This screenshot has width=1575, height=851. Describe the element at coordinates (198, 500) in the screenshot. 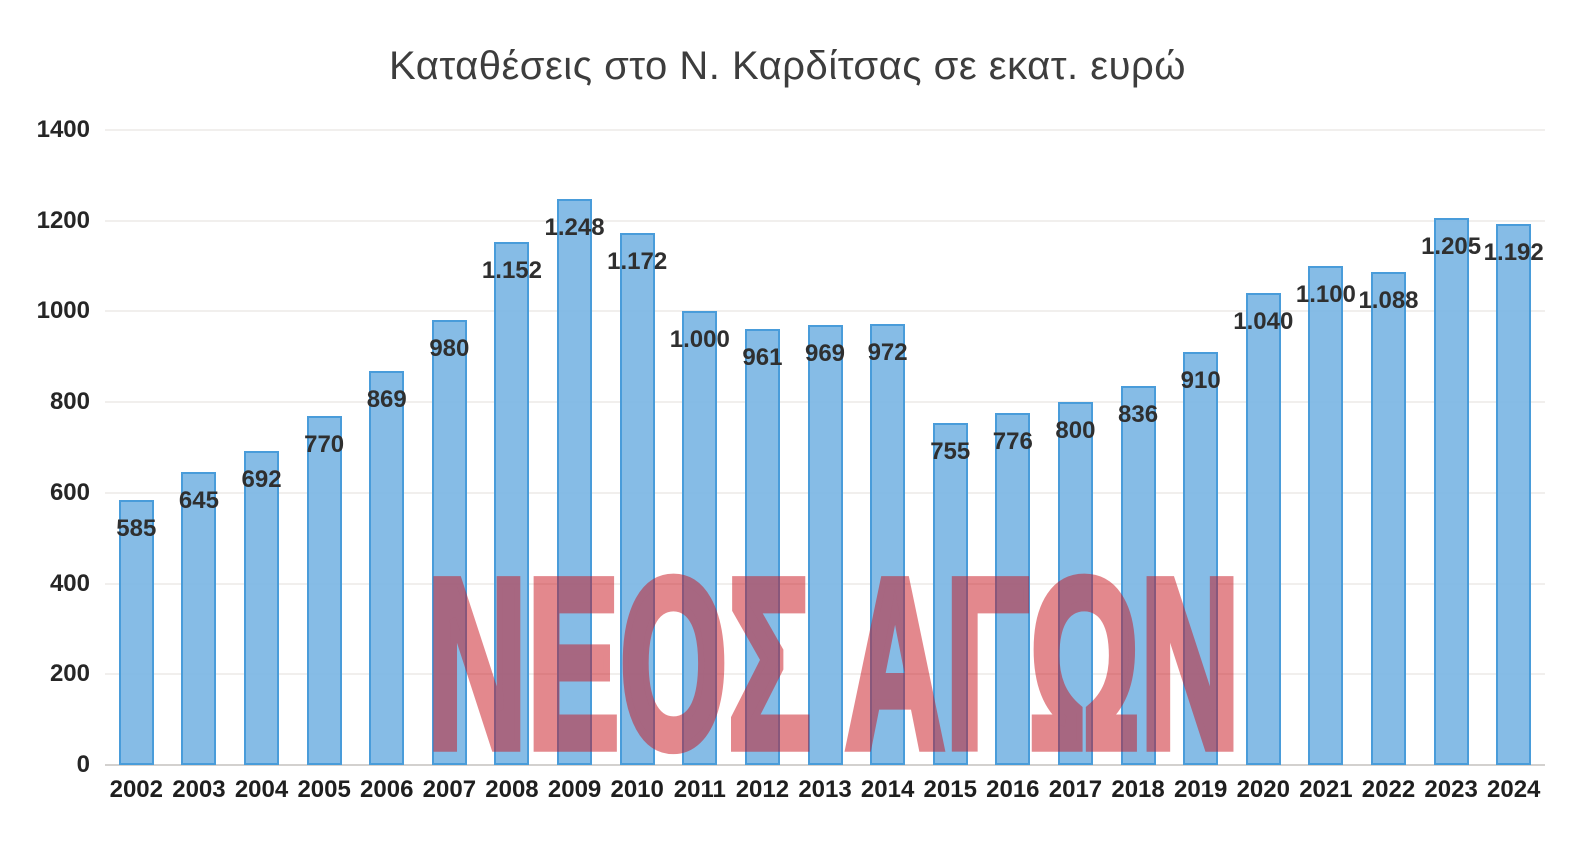

I see `bar-value-label: 645` at that location.